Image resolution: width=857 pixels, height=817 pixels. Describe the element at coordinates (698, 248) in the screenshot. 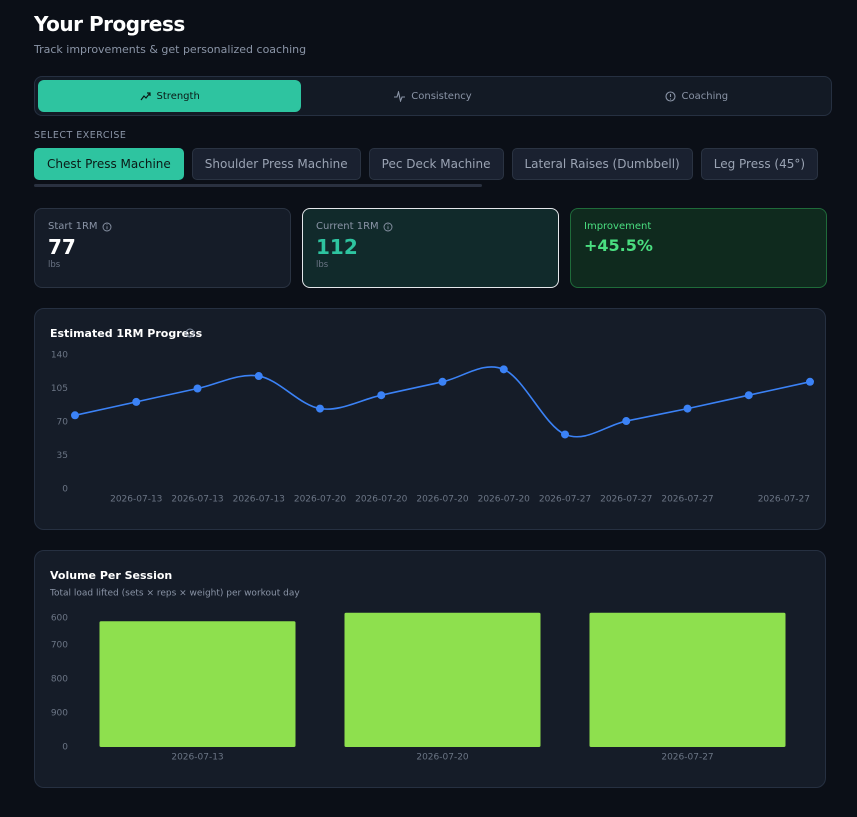

I see `stat-card: Improvement +45.5%` at that location.